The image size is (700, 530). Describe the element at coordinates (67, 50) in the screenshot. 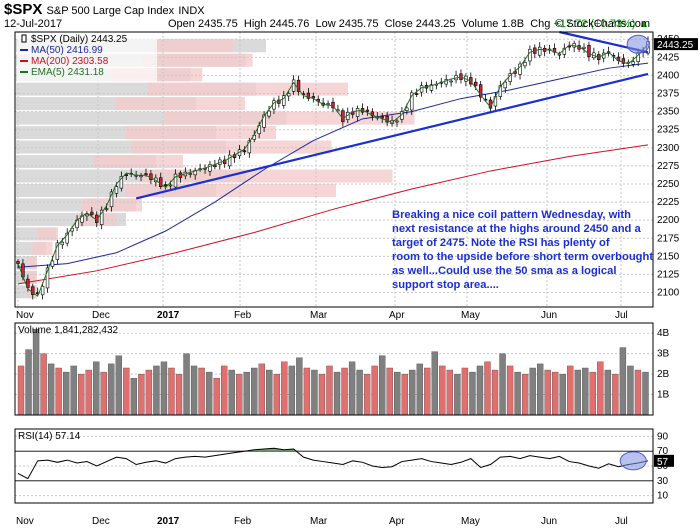

I see `legend-label: MA(50) 2416.99` at that location.